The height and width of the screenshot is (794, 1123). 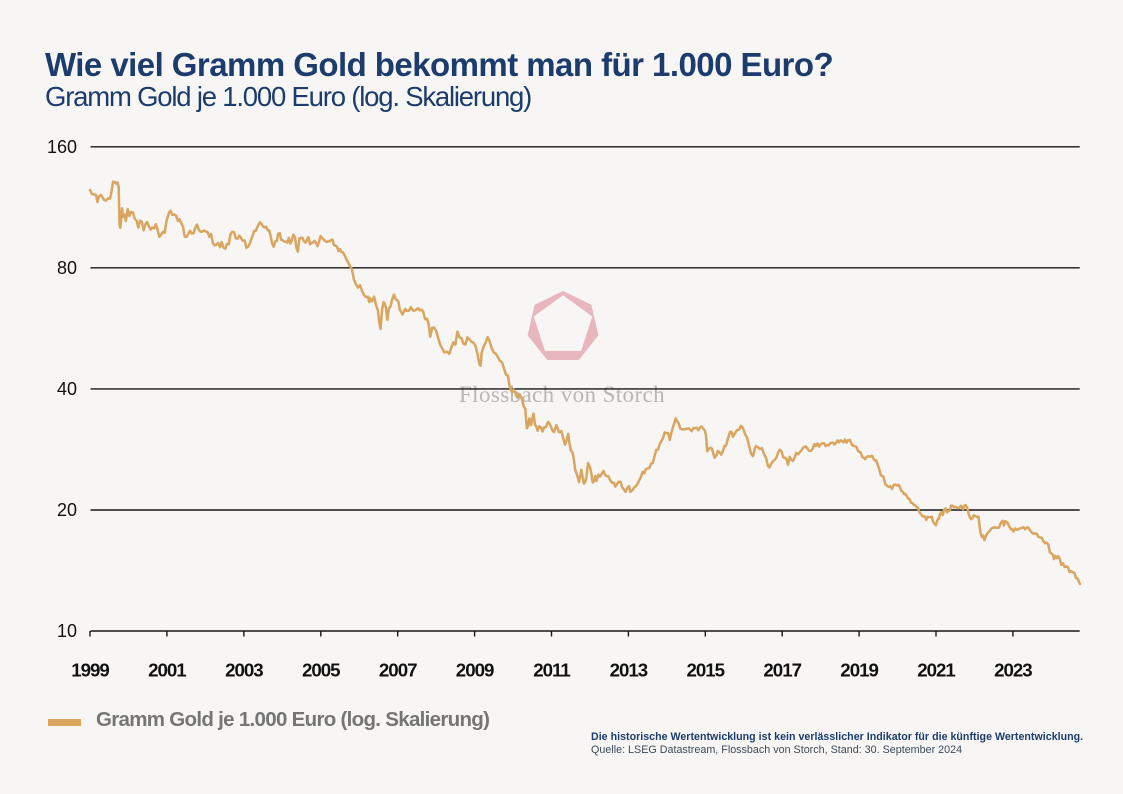 I want to click on svg-text: 1999, so click(x=90, y=670).